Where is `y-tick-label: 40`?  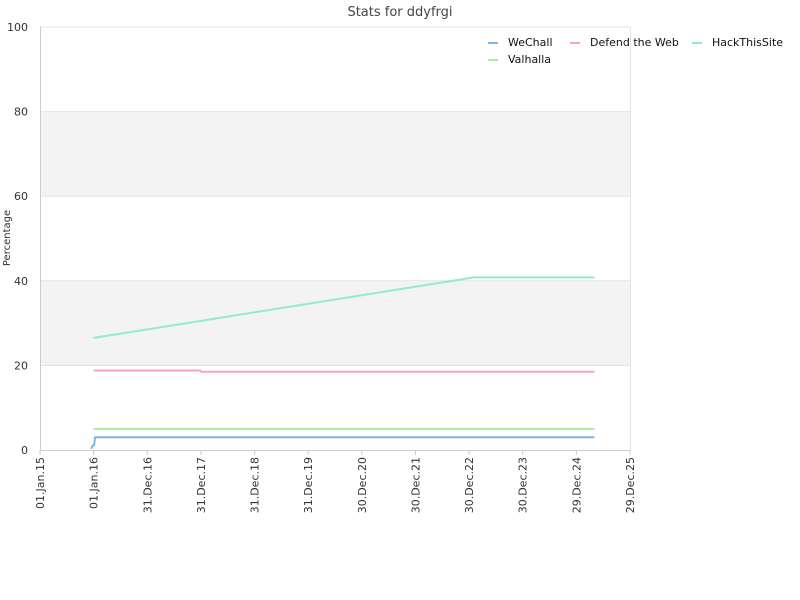
y-tick-label: 40 is located at coordinates (21, 281).